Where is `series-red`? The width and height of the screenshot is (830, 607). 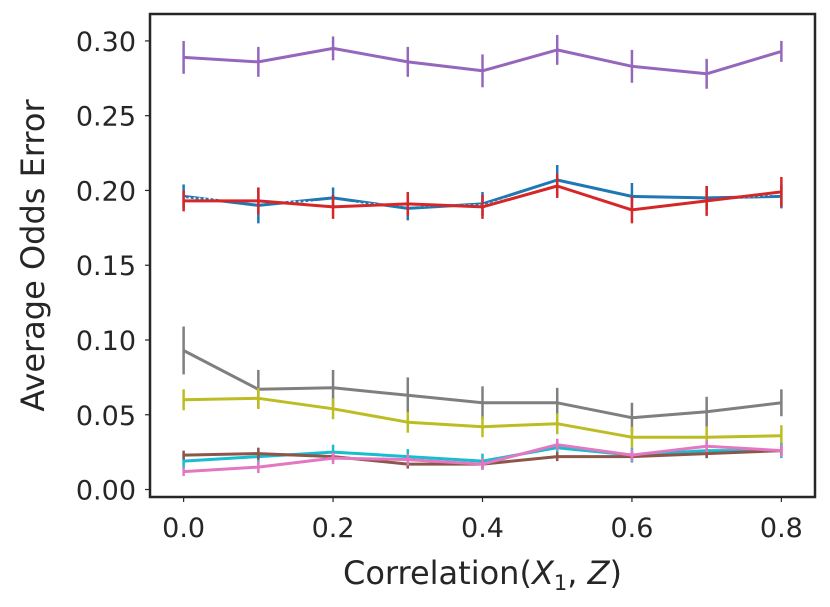 series-red is located at coordinates (482, 199).